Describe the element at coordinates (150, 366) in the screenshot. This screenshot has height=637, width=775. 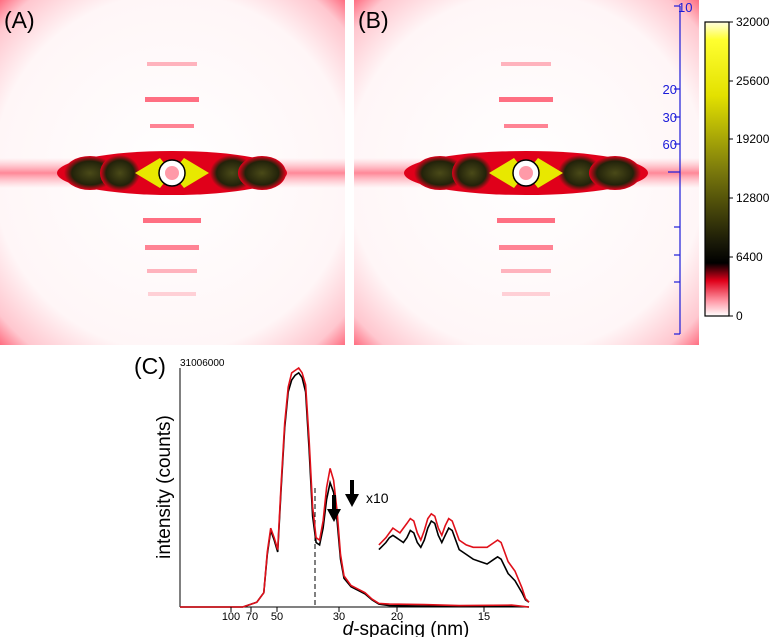
I see `panel-c-label: (C)` at that location.